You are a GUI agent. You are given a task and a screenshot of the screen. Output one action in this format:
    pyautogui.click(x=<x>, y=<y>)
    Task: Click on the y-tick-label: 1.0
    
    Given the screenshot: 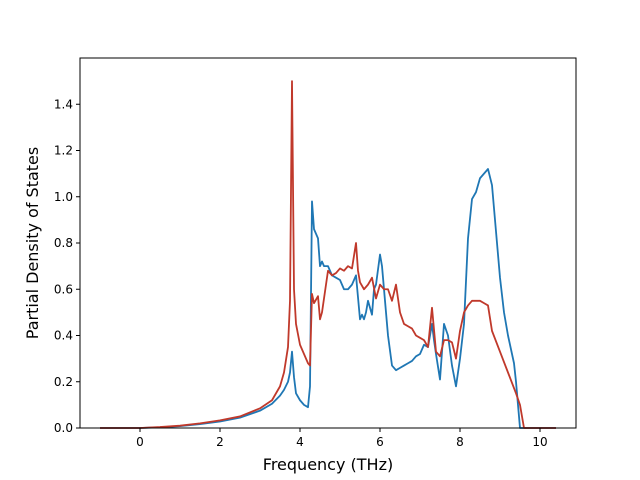 What is the action you would take?
    pyautogui.click(x=63, y=197)
    